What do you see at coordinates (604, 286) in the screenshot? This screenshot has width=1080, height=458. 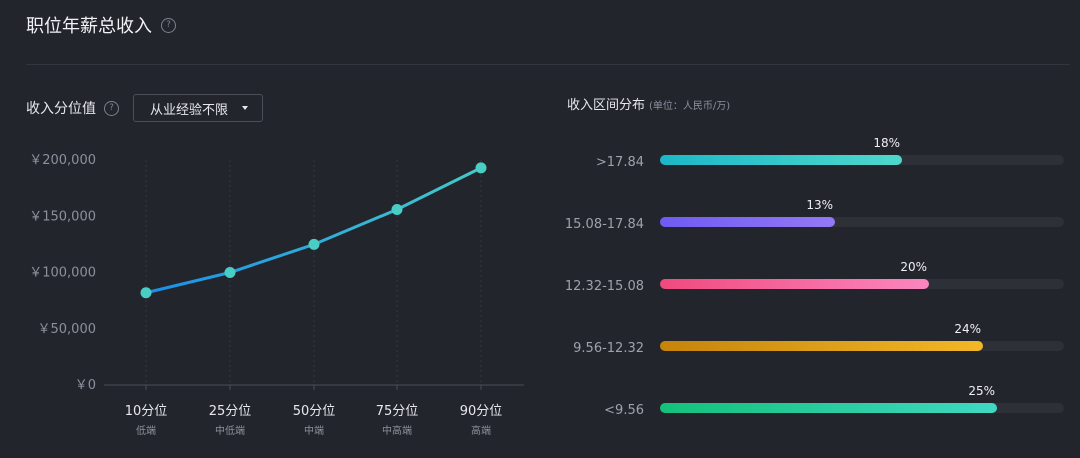 I see `bar-category-label: 12.32-15.08` at bounding box center [604, 286].